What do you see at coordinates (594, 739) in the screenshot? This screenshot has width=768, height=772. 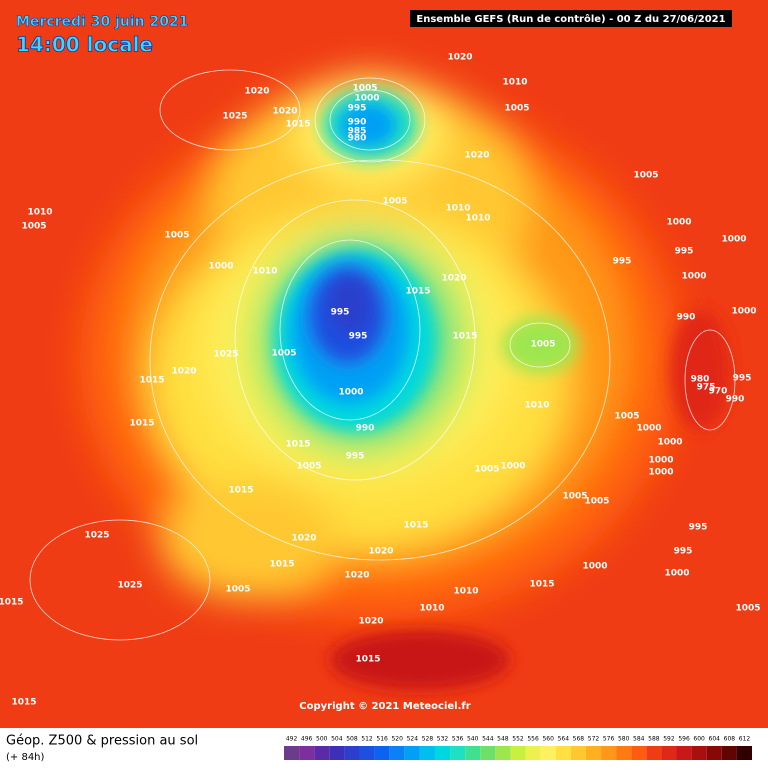 I see `scale-label: 572` at bounding box center [594, 739].